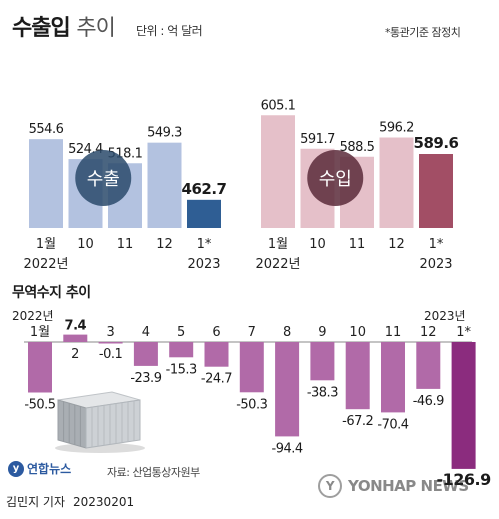  I want to click on cargo-container-illustration, so click(100, 422).